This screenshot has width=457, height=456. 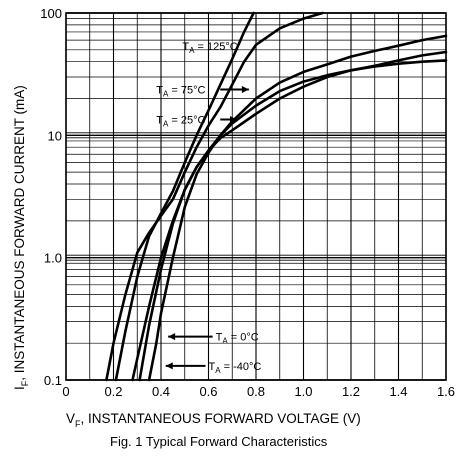 What do you see at coordinates (180, 121) in the screenshot?
I see `series-label-3: TA = 25°C` at bounding box center [180, 121].